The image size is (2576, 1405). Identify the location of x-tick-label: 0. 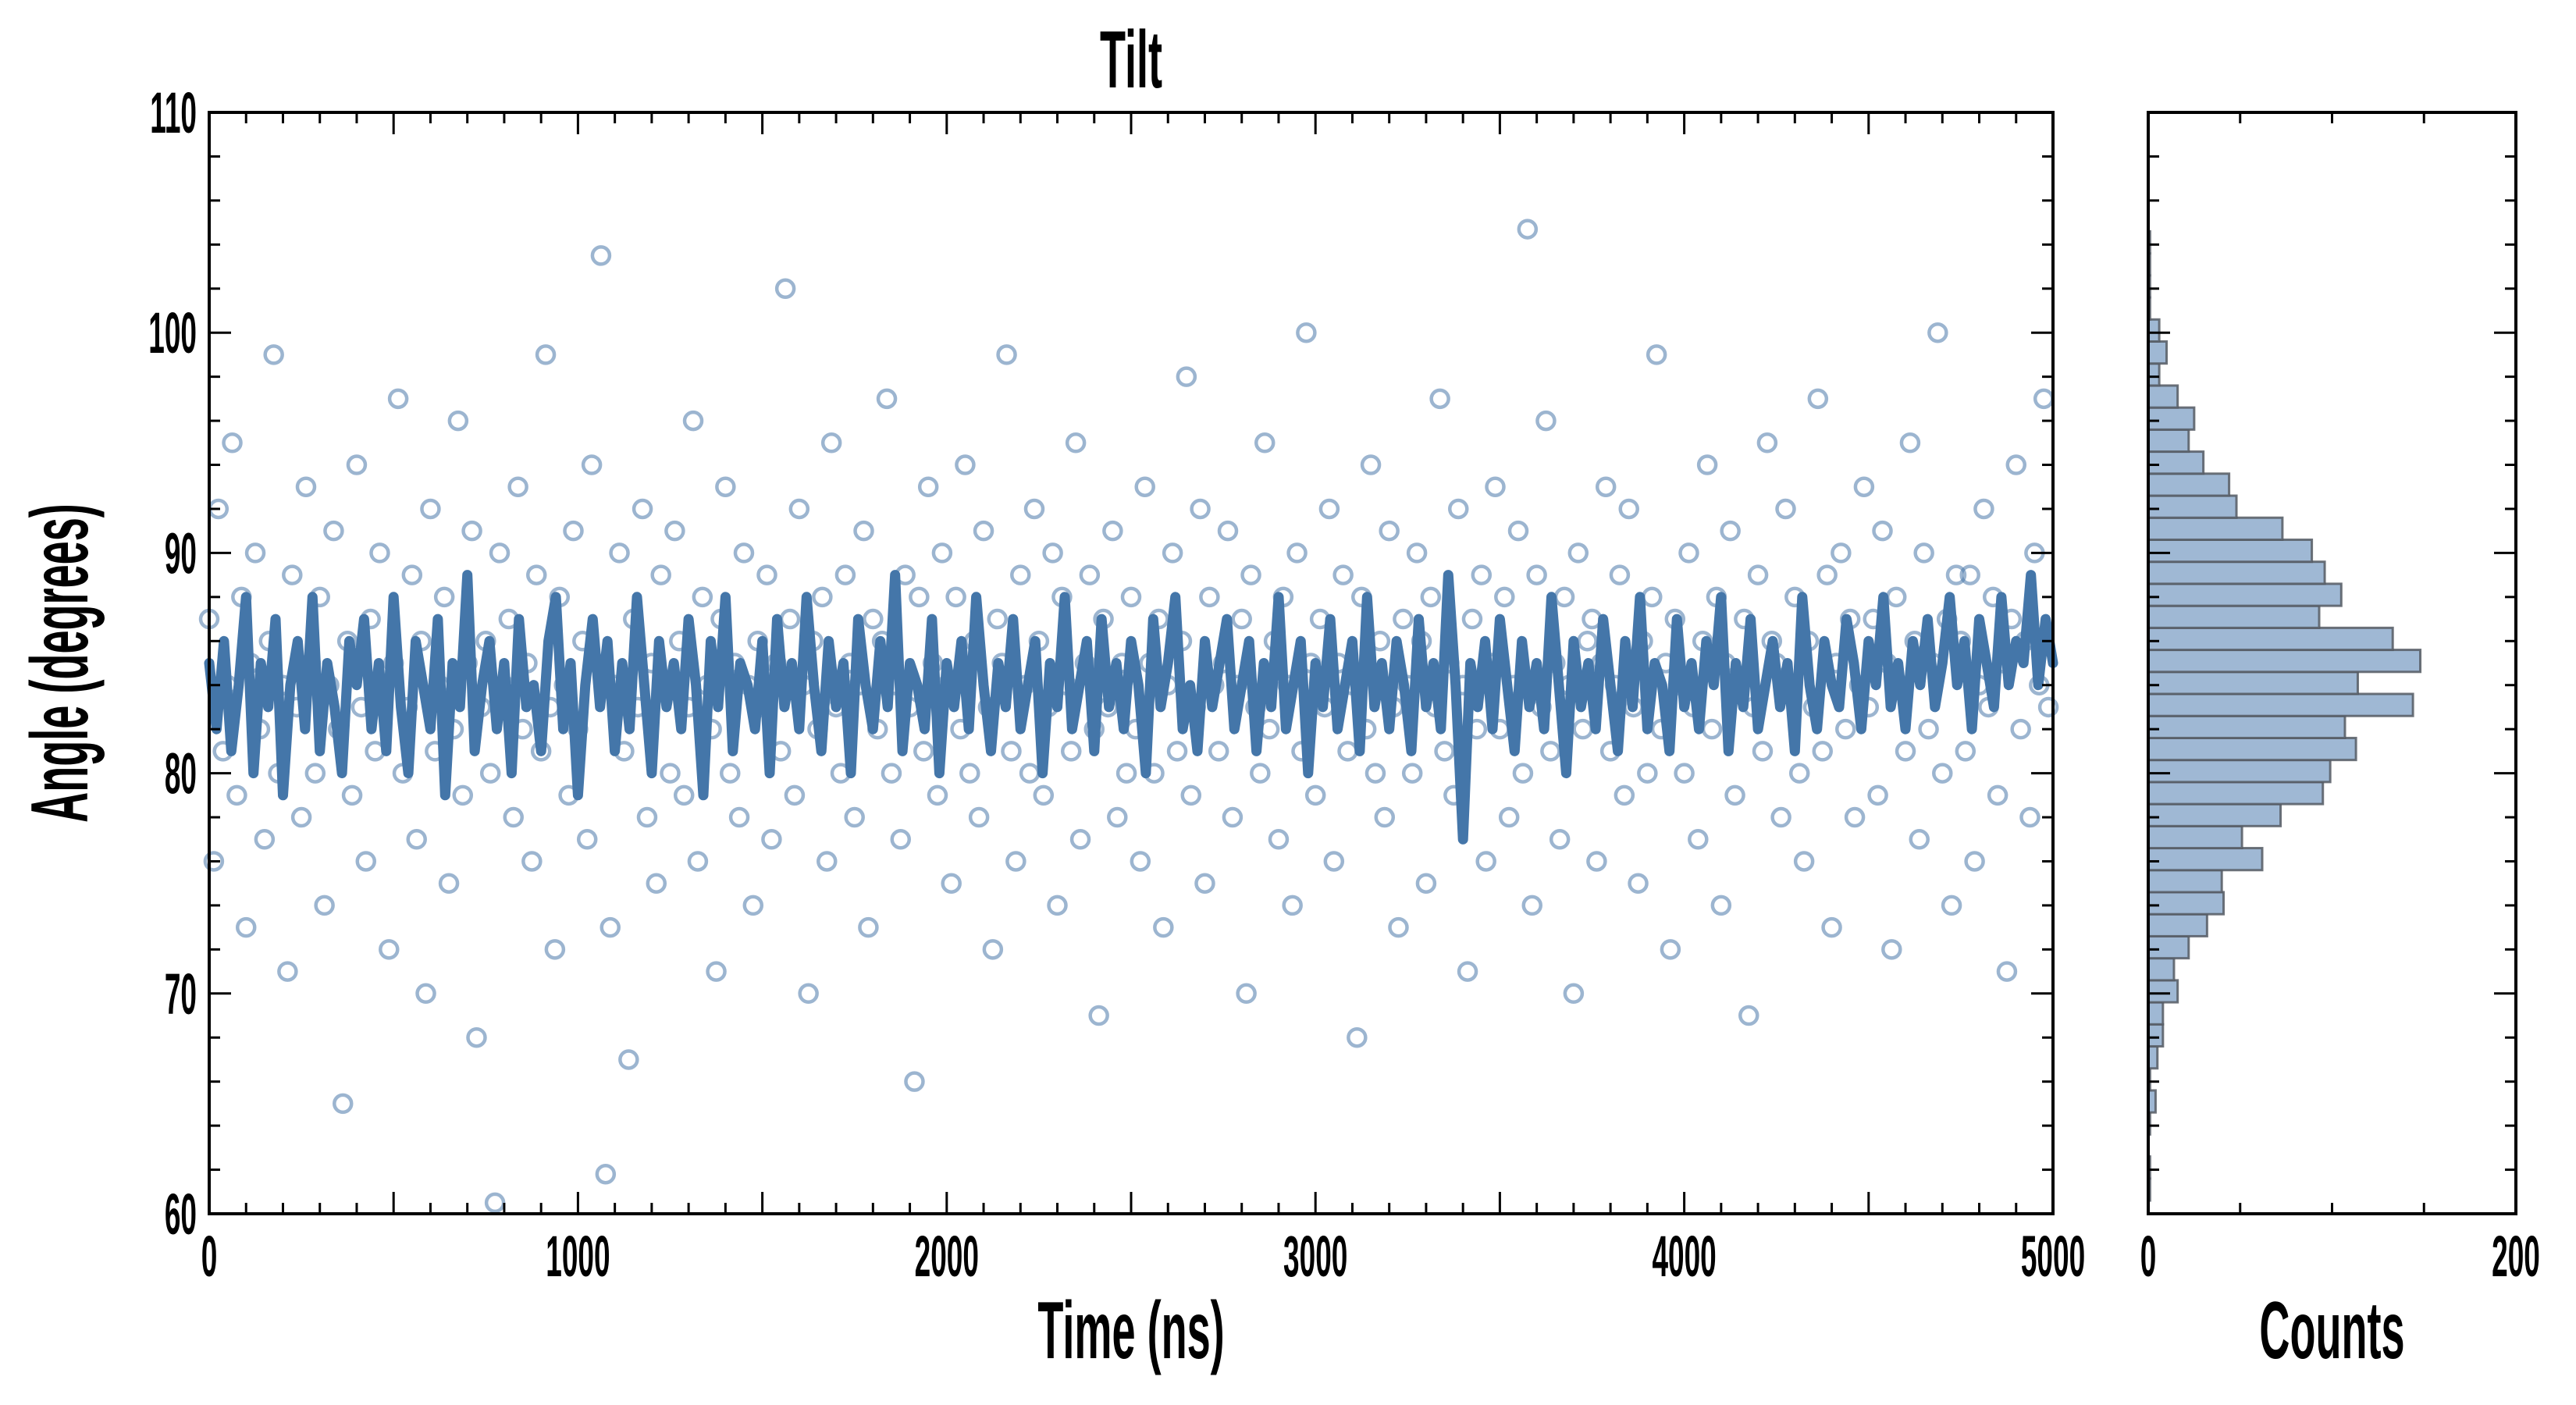
(210, 1257).